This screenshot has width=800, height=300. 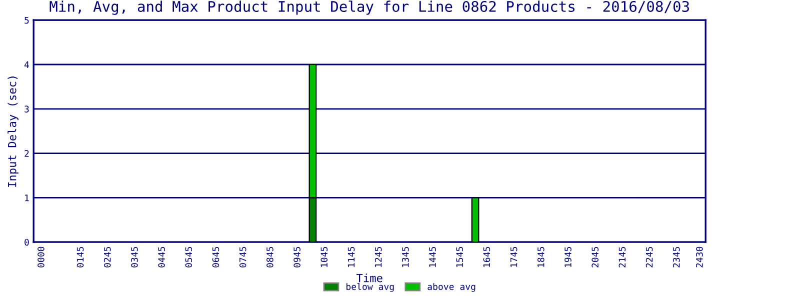 What do you see at coordinates (432, 256) in the screenshot?
I see `x-tick-label: 1445` at bounding box center [432, 256].